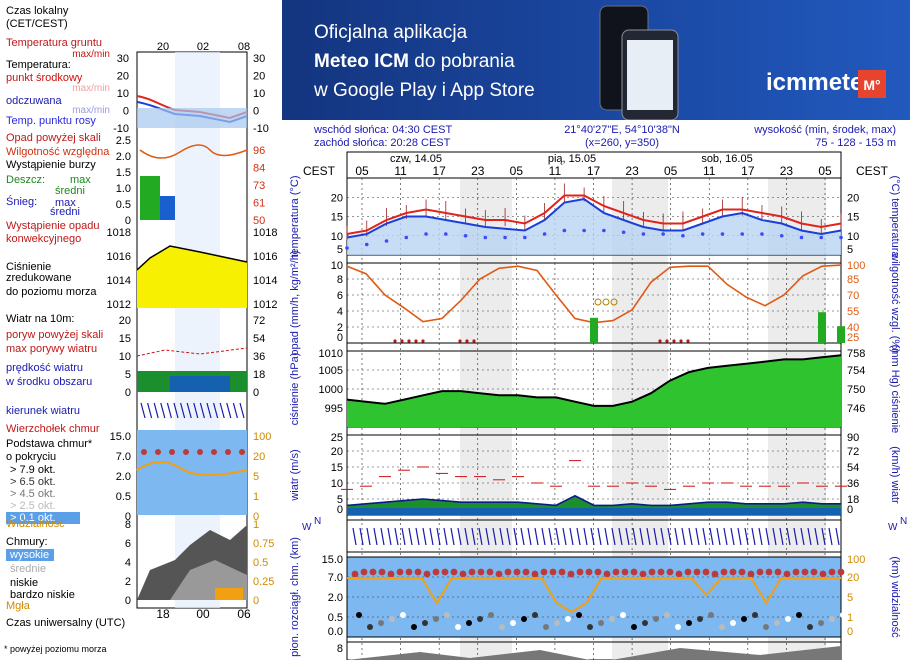 The image size is (910, 660). What do you see at coordinates (853, 328) in the screenshot?
I see `precip-tick-right: 40` at bounding box center [853, 328].